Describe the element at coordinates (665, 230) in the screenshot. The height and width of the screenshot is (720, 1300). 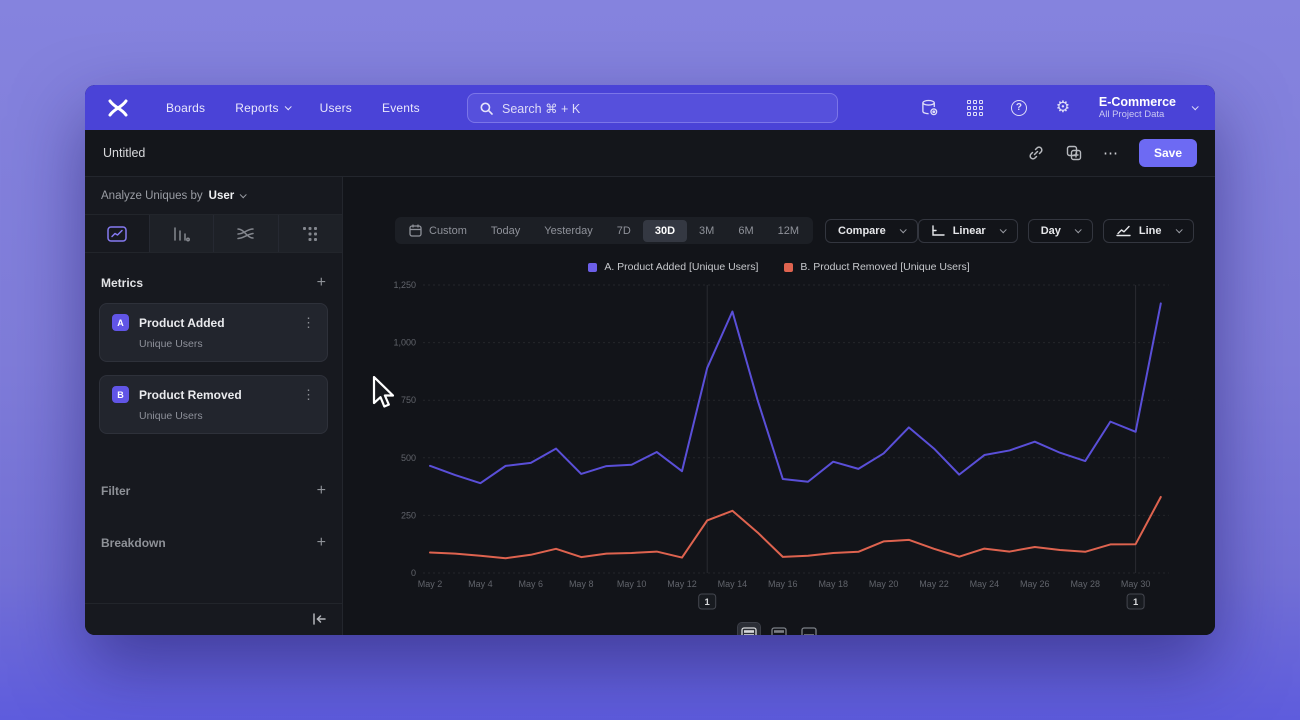
I see `range-30d: 30D` at that location.